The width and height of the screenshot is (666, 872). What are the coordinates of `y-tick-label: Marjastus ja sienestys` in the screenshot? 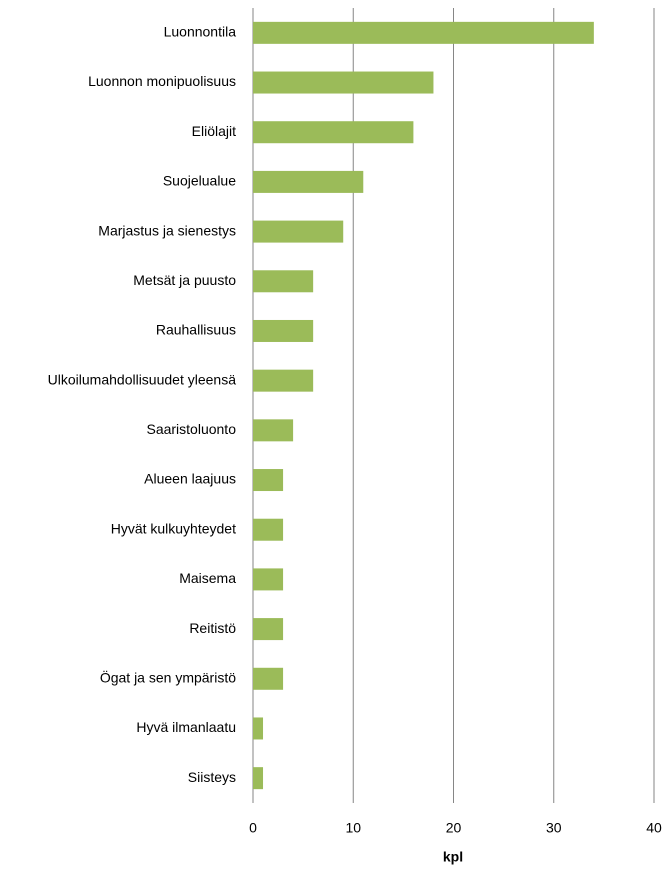 It's located at (167, 230).